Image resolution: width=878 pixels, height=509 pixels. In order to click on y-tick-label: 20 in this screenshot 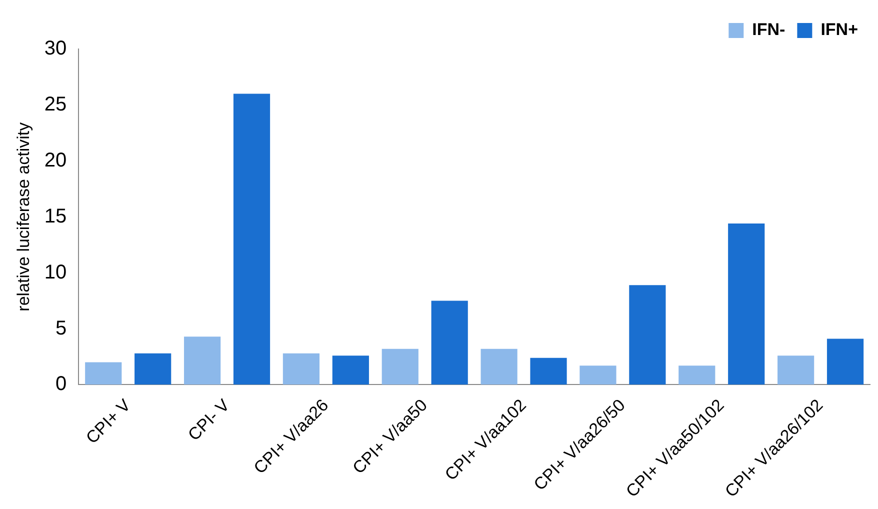, I will do `click(55, 160)`.